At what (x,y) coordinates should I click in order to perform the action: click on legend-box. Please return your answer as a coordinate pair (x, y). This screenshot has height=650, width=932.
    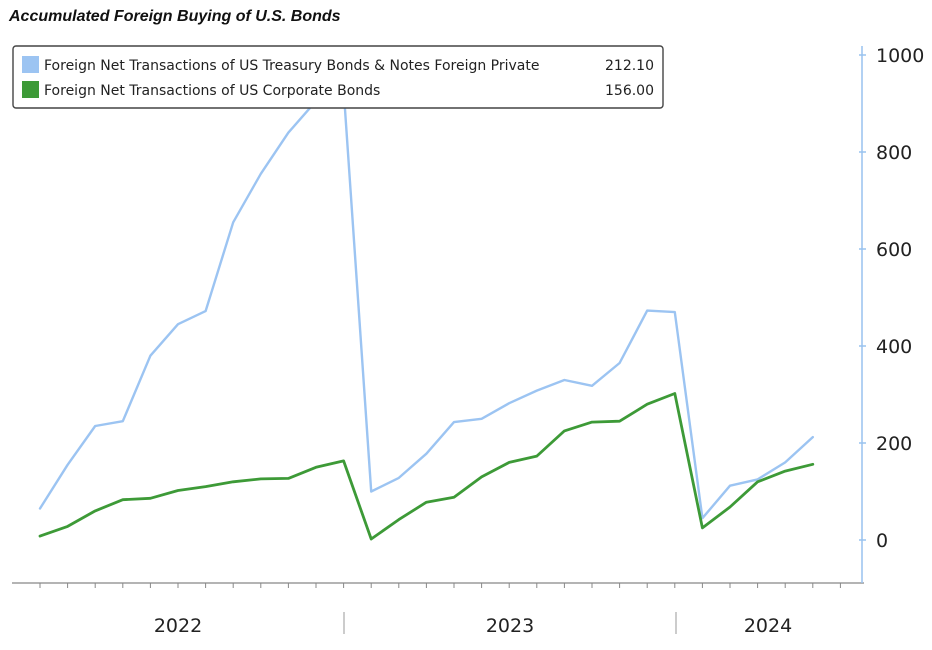
    Looking at the image, I should click on (338, 77).